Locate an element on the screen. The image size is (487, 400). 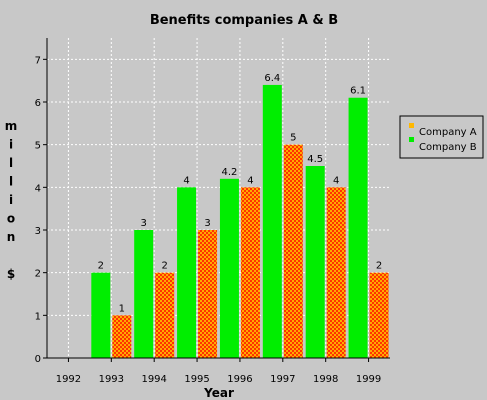
data-label-company-b: 6.1 is located at coordinates (358, 91).